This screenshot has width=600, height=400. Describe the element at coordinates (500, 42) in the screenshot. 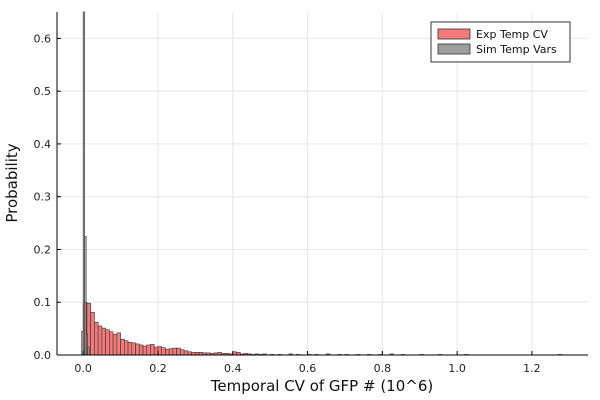

I see `legend: Exp Temp CV Sim Temp Vars` at that location.